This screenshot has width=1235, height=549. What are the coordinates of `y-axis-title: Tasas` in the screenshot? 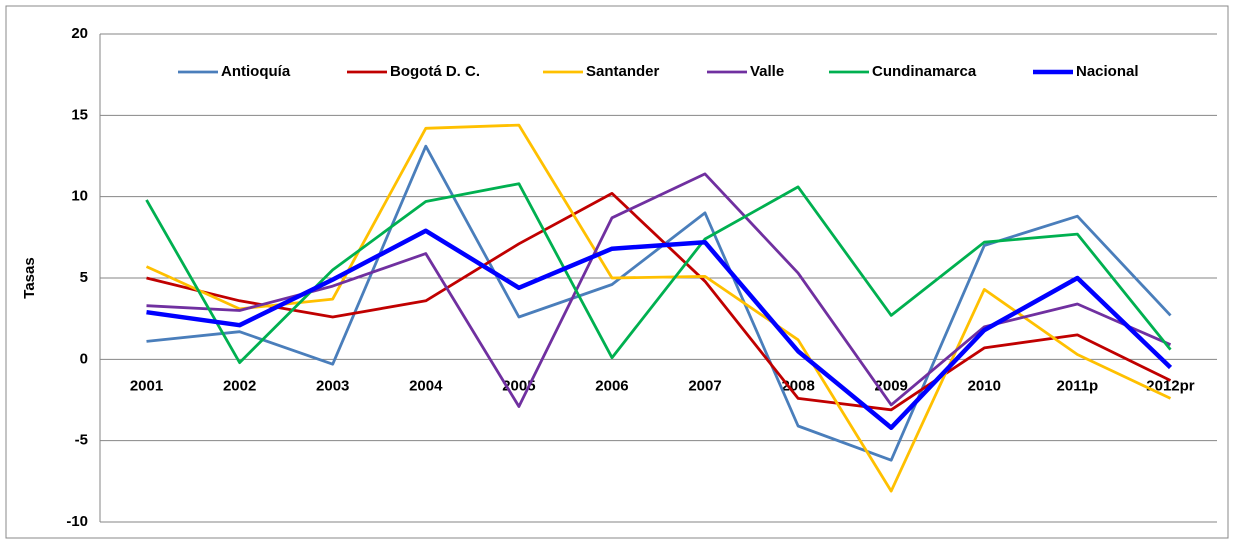 It's located at (29, 277).